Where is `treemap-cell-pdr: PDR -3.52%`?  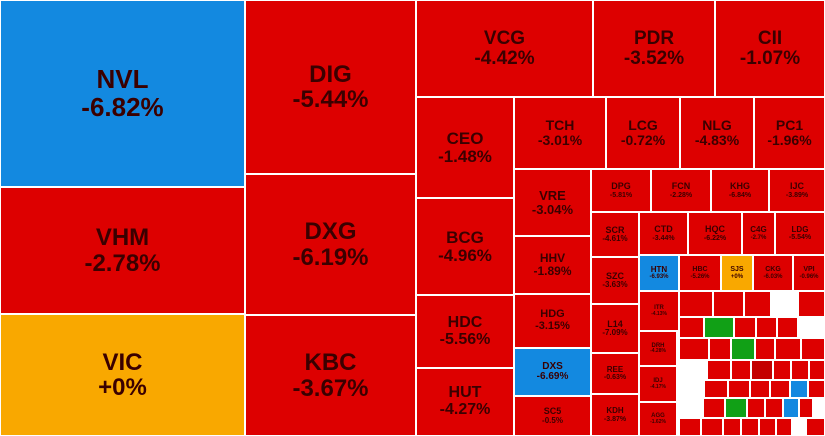 treemap-cell-pdr: PDR -3.52% is located at coordinates (654, 48).